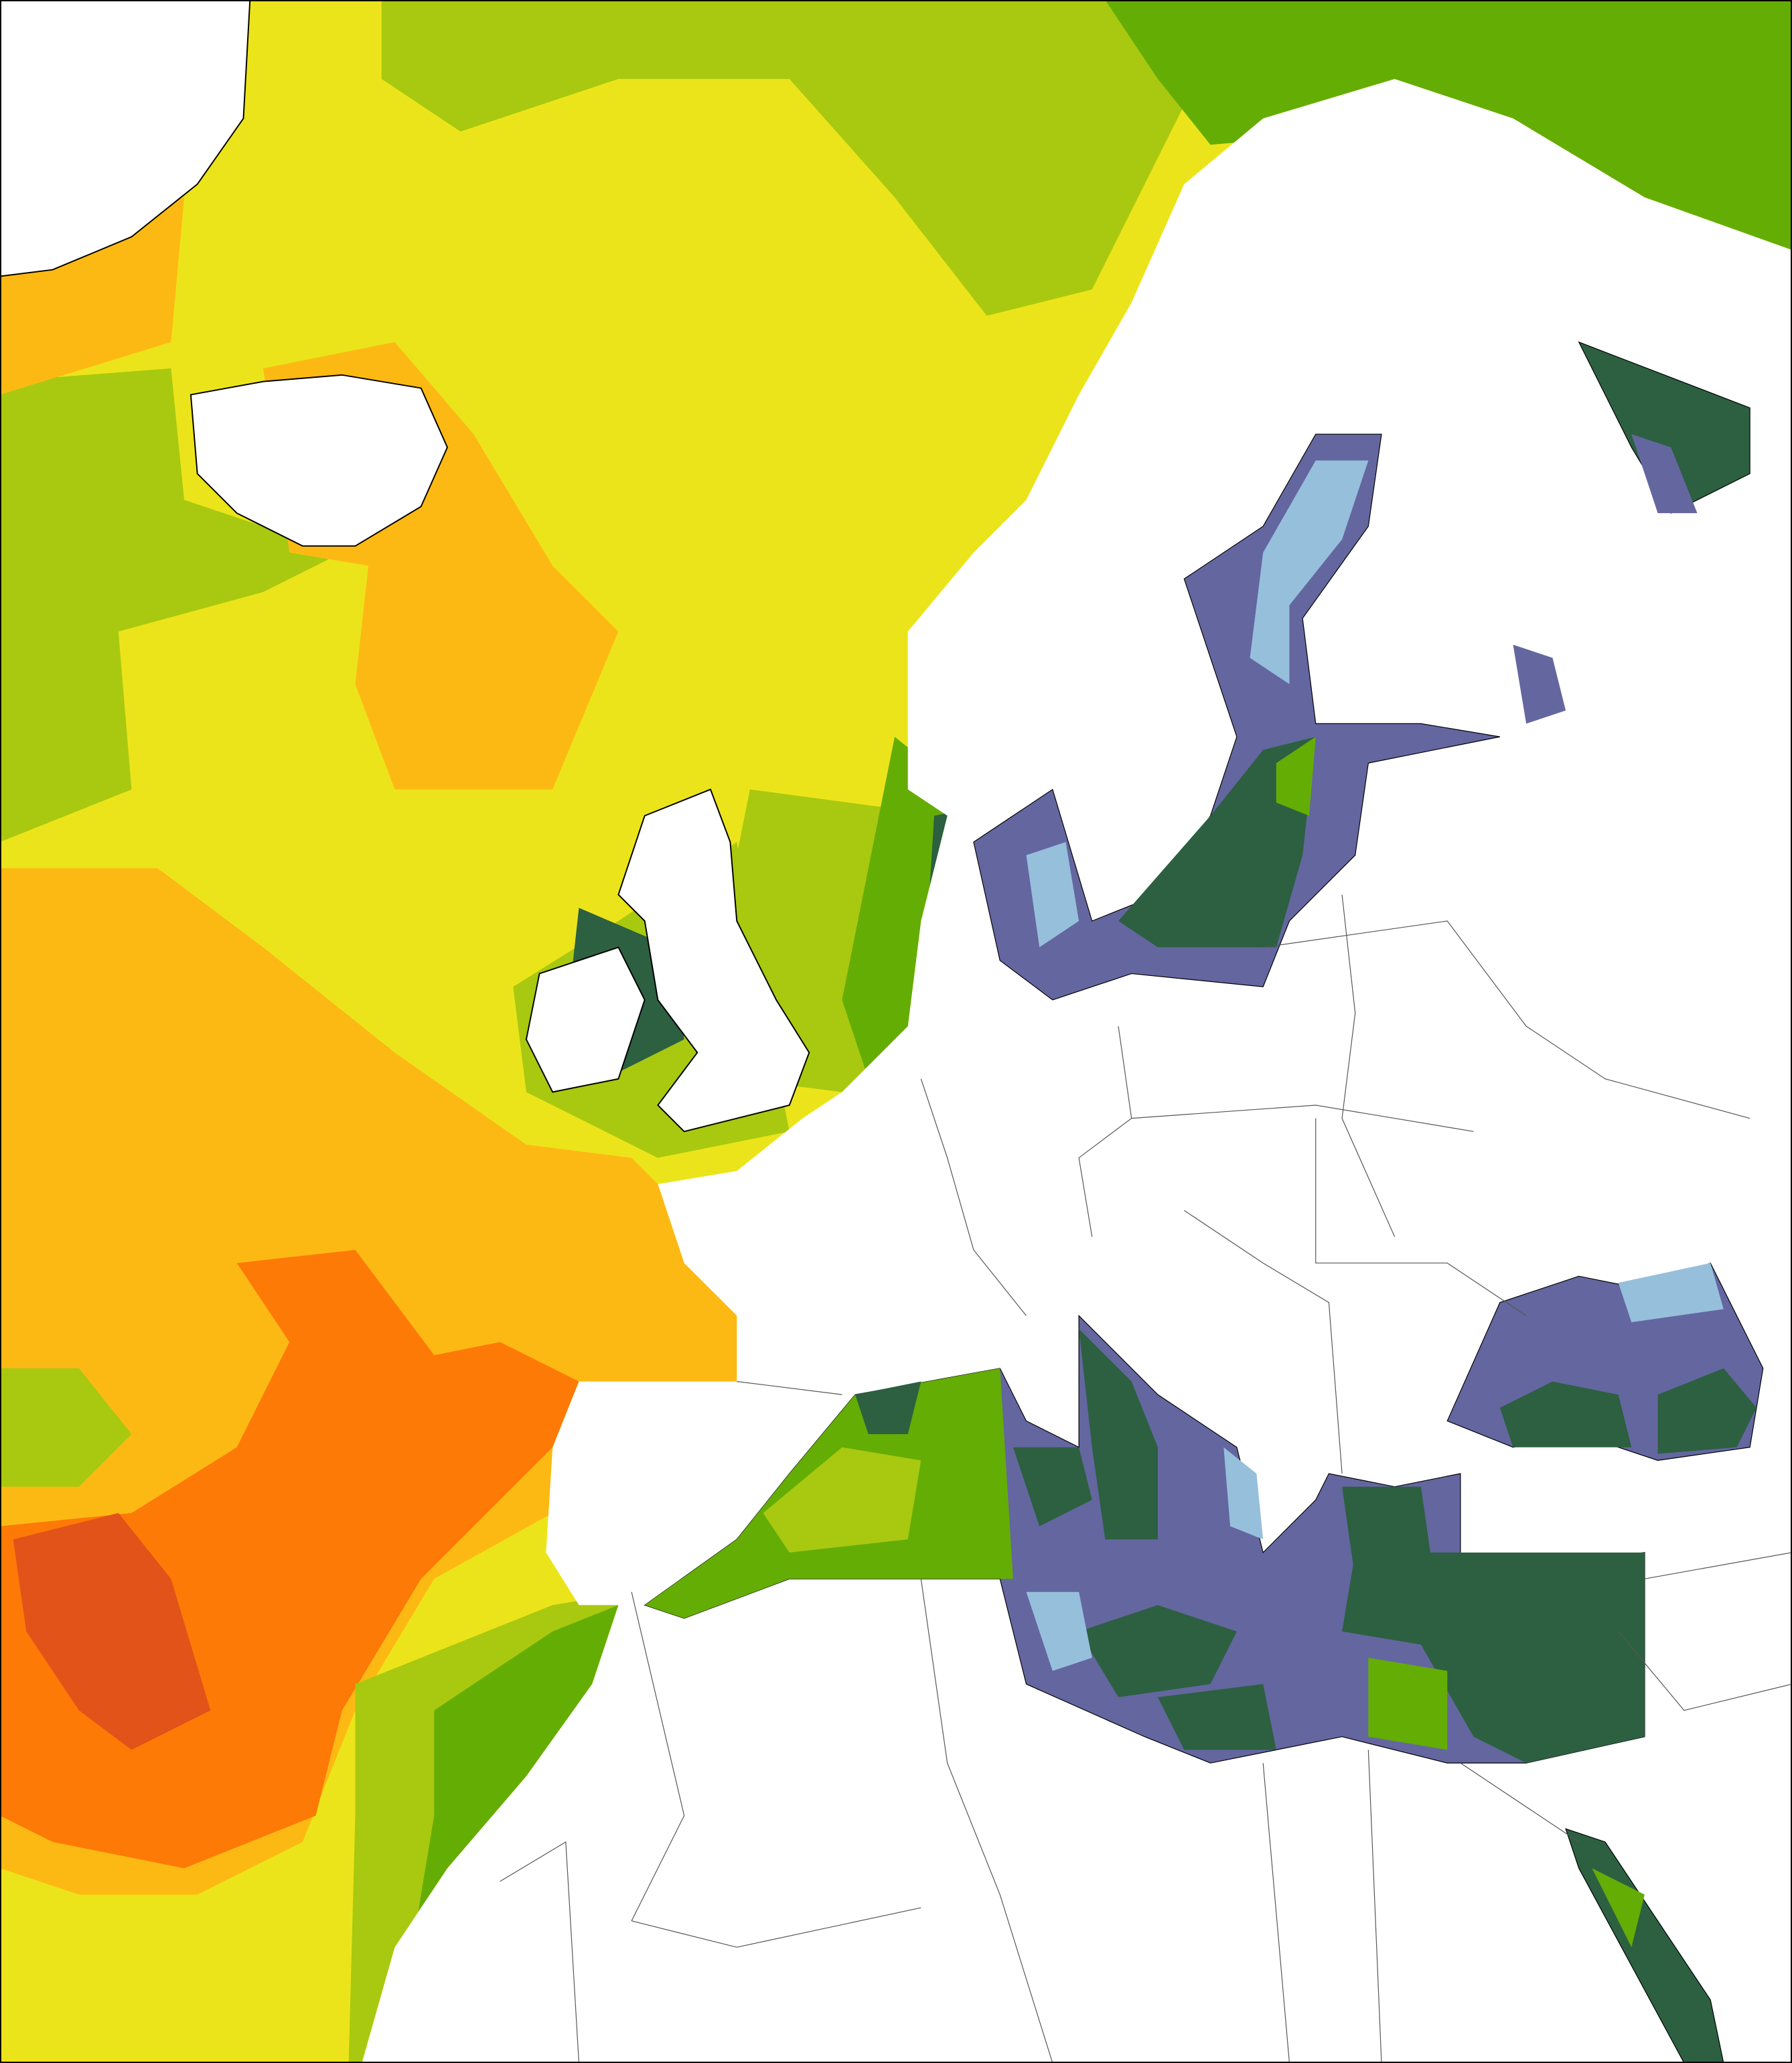 The height and width of the screenshot is (2063, 1792). Describe the element at coordinates (1664, 474) in the screenshot. I see `region-purple` at that location.